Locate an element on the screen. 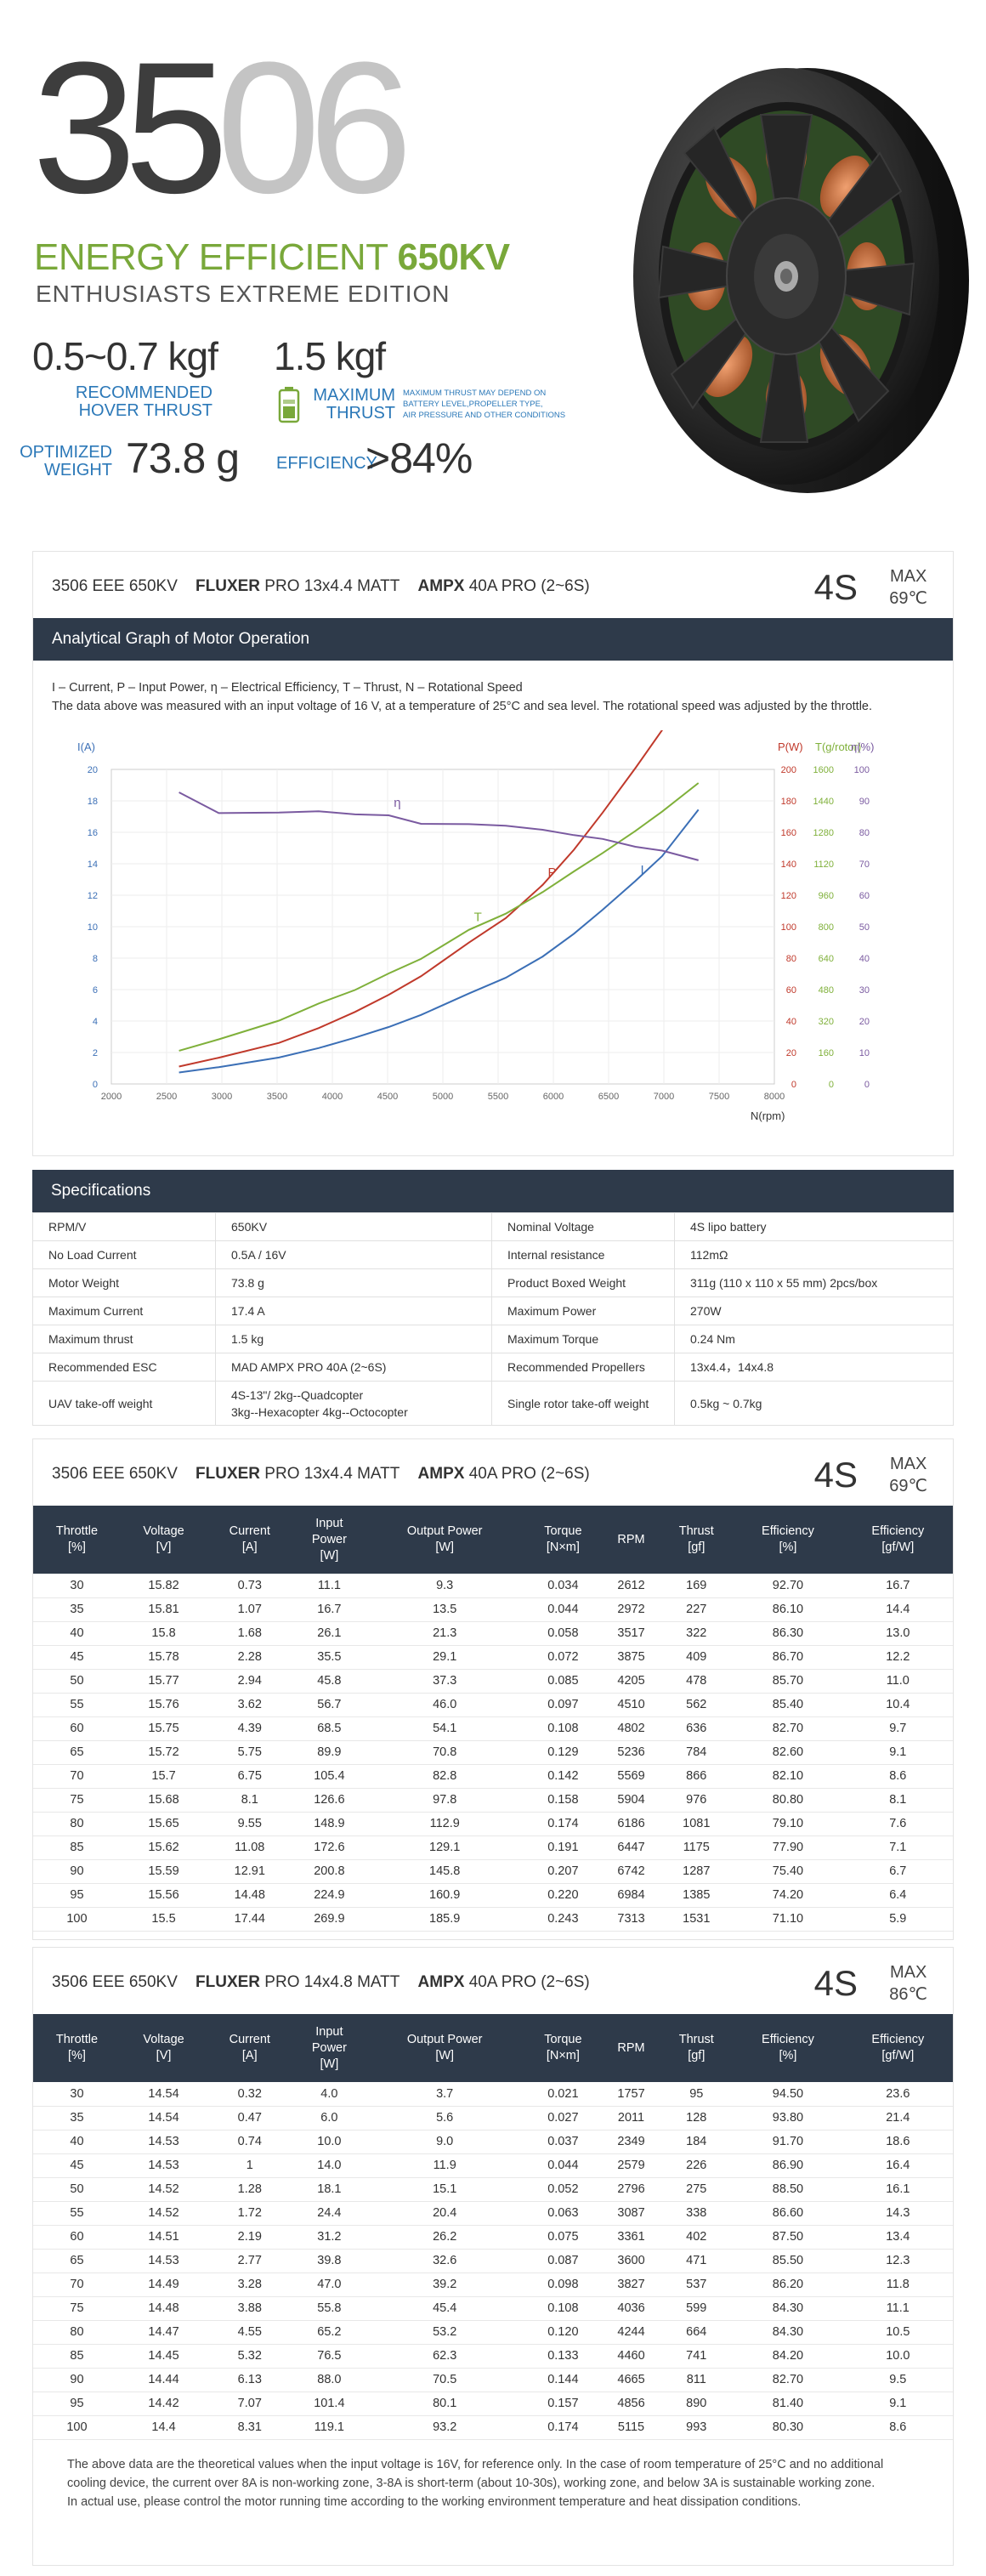 The image size is (986, 2576). table-cell: 3600 is located at coordinates (631, 2261).